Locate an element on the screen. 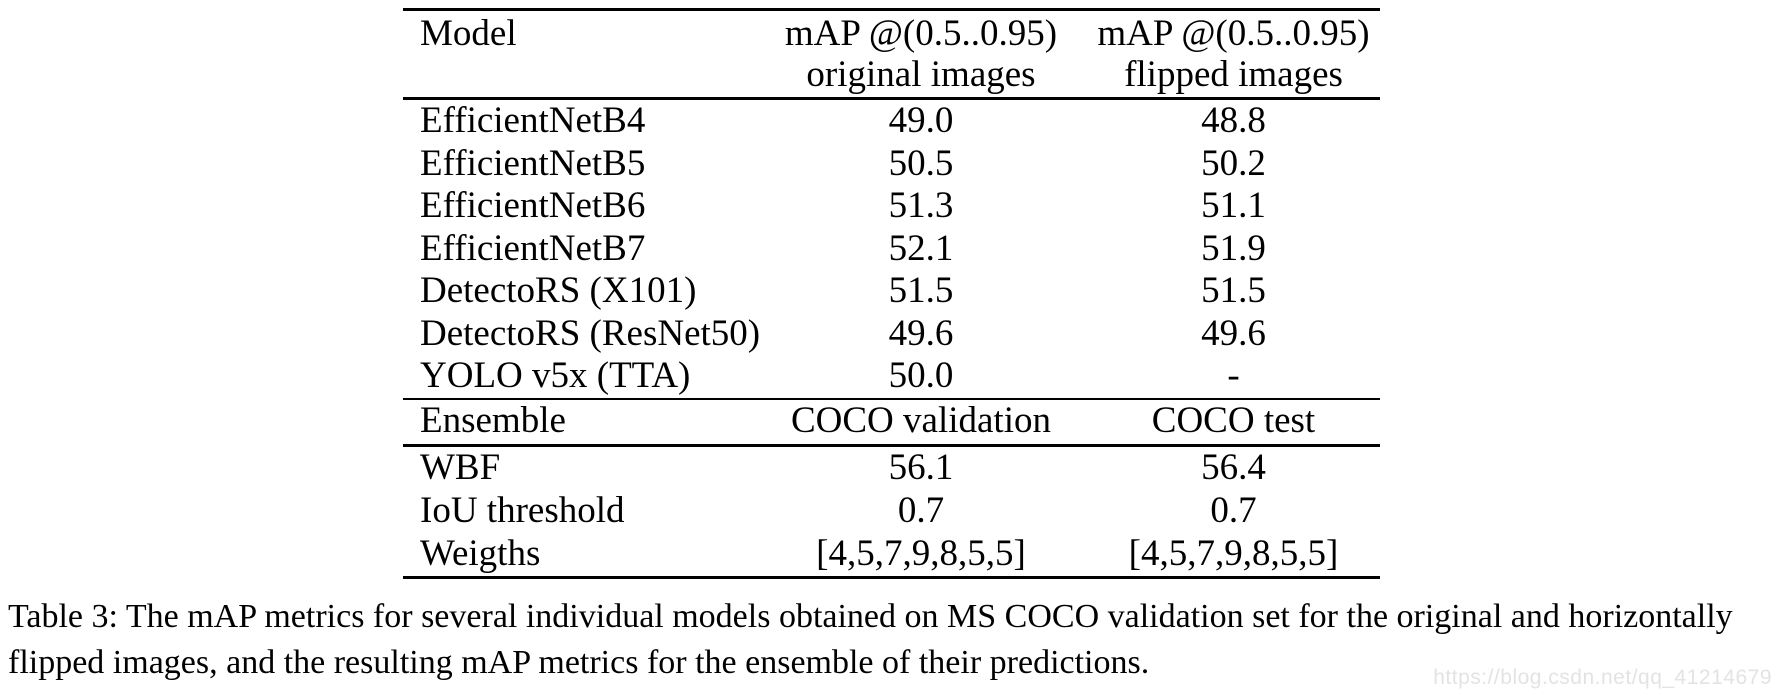 The height and width of the screenshot is (694, 1782). map-original: 49.0 is located at coordinates (921, 120).